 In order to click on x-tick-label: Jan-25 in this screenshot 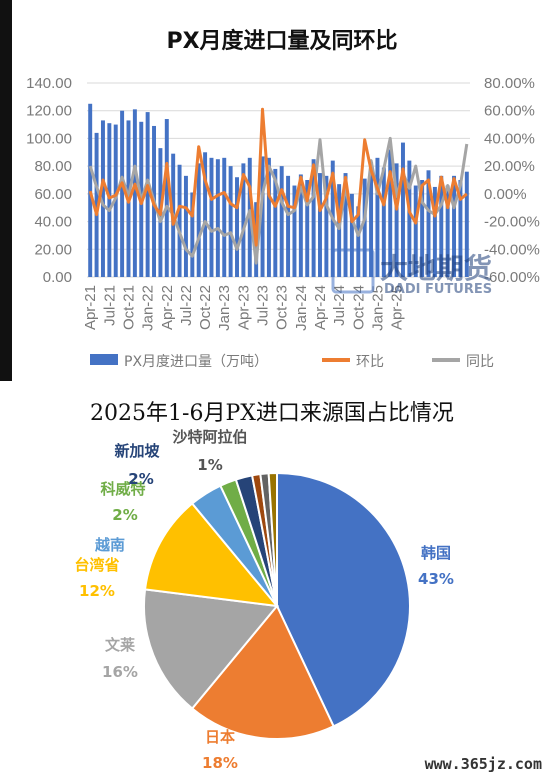, I will do `click(377, 308)`.